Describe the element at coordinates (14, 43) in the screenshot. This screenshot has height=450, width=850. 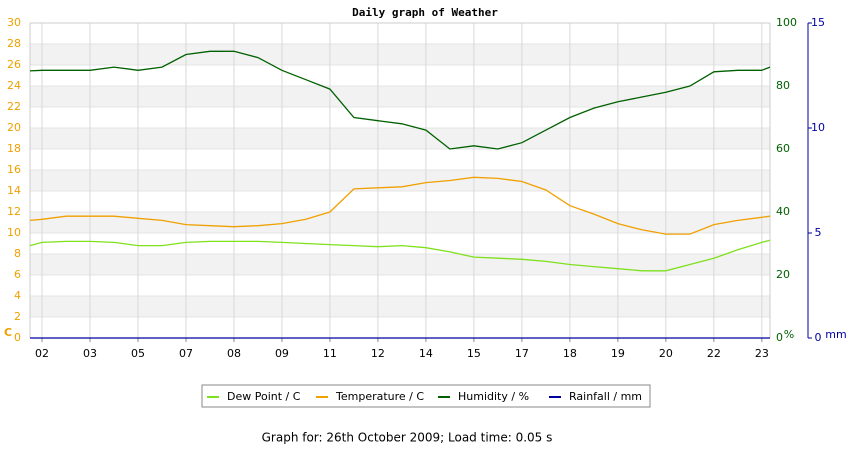
I see `y-tick-label: 28` at that location.